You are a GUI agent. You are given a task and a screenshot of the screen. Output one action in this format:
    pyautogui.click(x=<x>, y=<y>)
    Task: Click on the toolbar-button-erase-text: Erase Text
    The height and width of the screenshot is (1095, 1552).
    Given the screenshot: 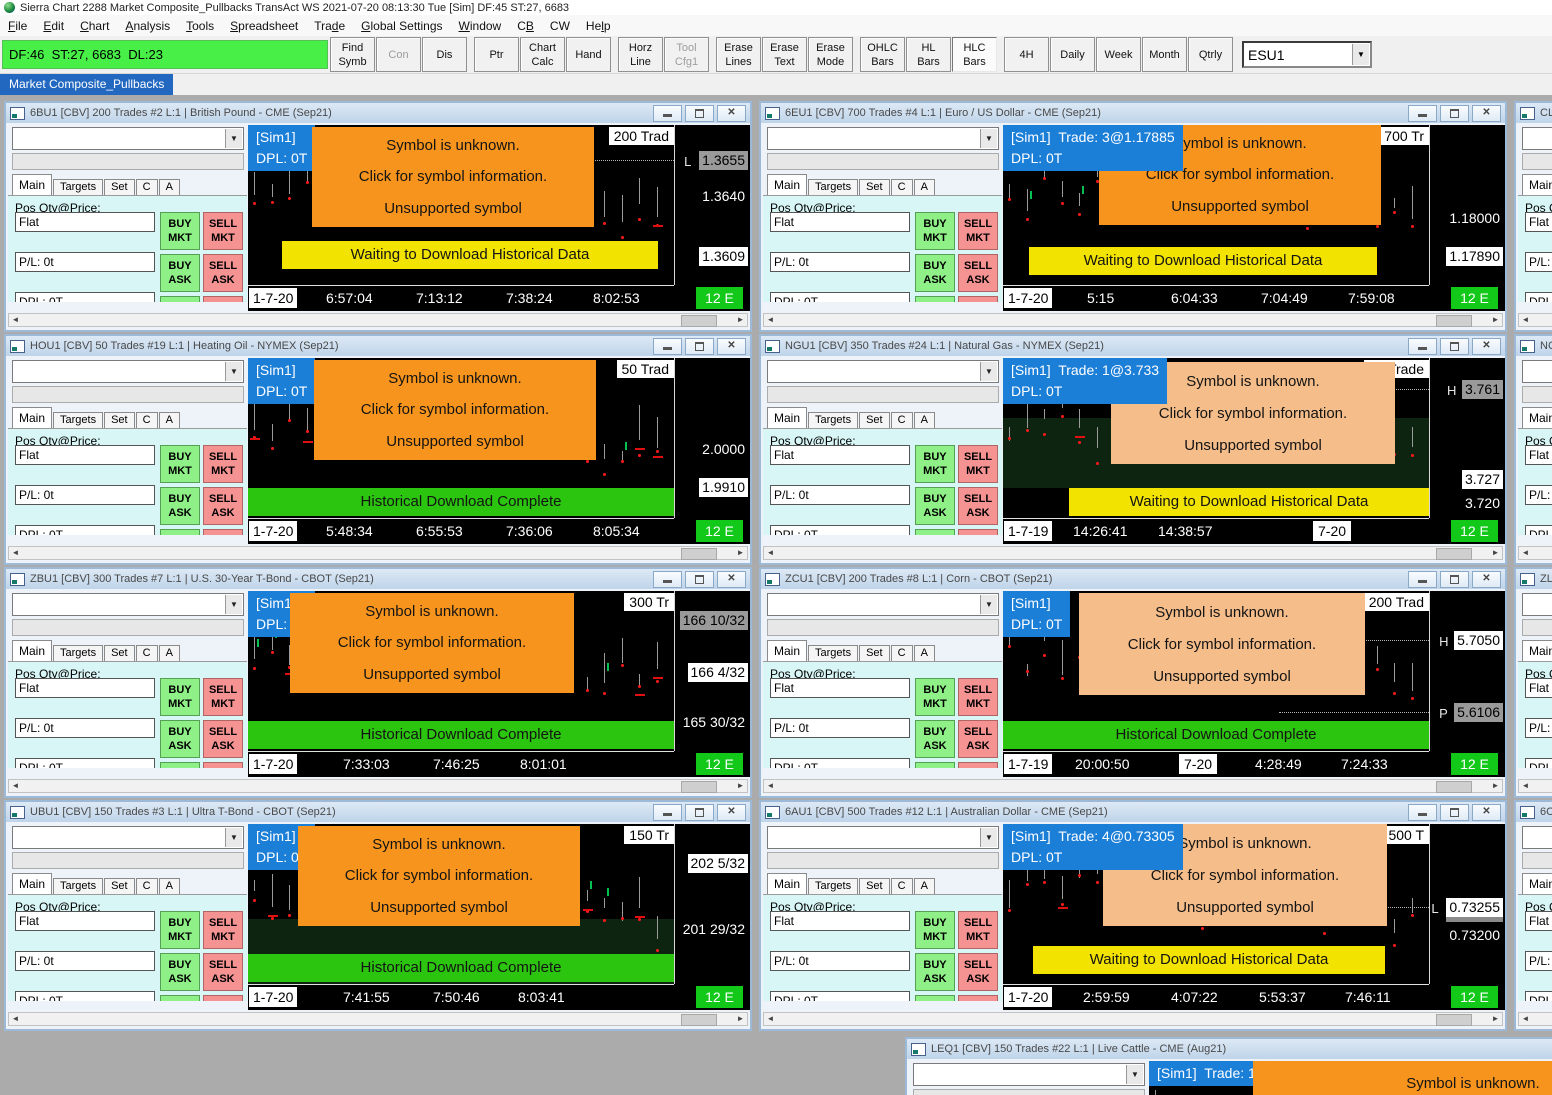 What is the action you would take?
    pyautogui.click(x=784, y=54)
    